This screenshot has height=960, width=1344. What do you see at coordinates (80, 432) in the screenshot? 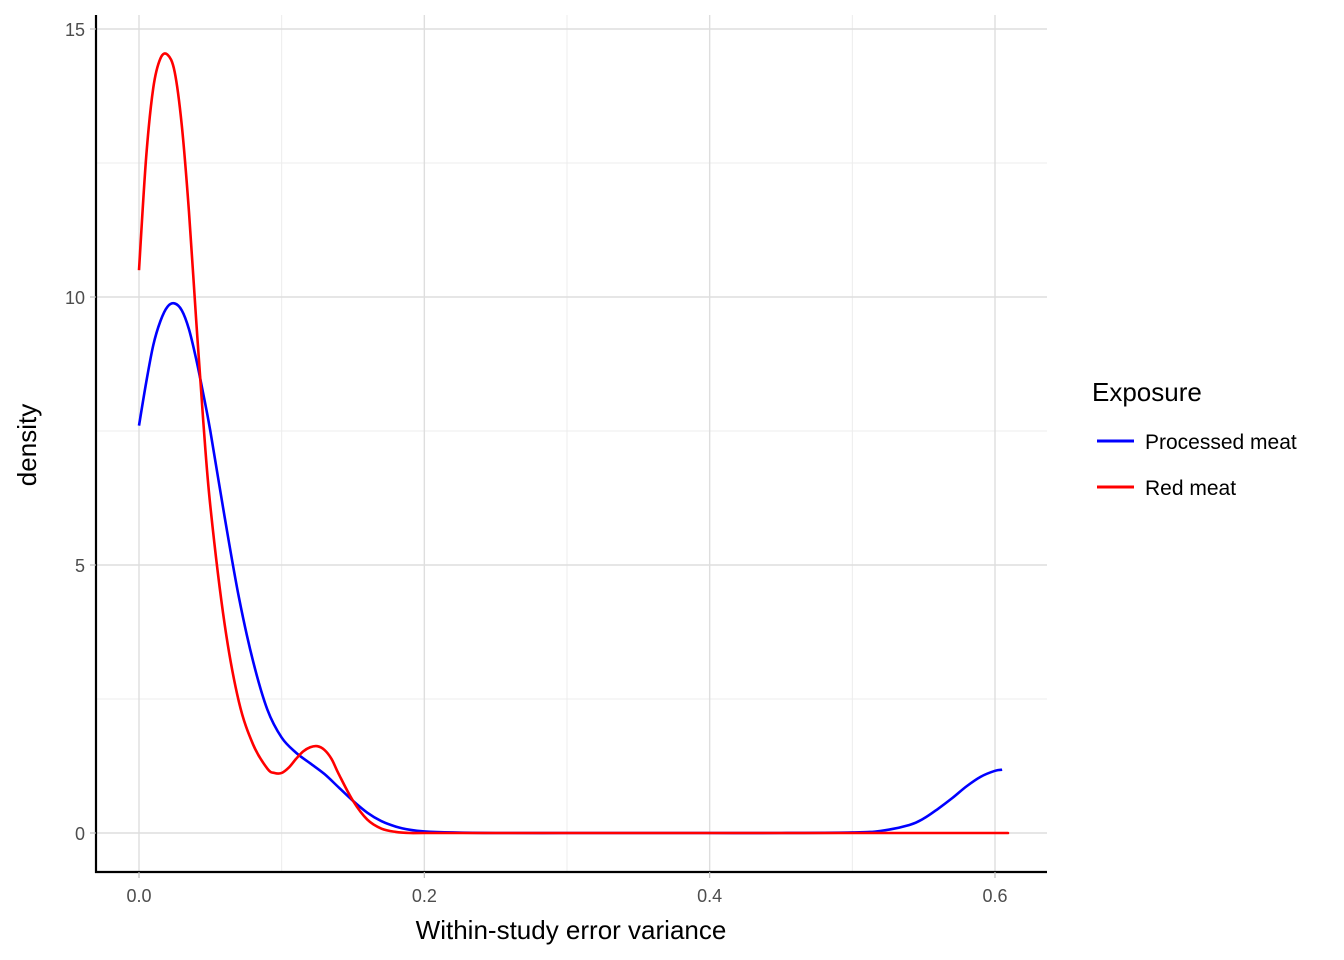
I see `y-axis-ticks: 0 5 10 15` at bounding box center [80, 432].